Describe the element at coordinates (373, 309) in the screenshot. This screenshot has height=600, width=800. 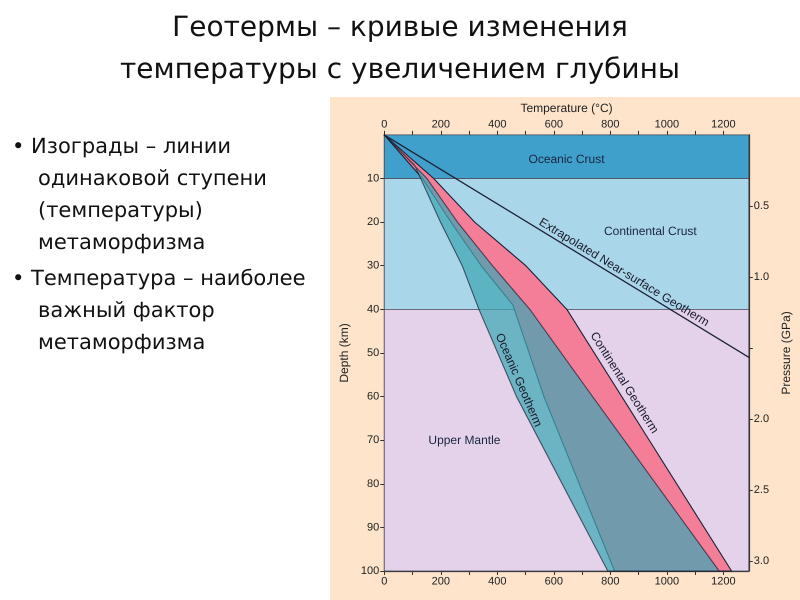
I see `y-tick-label: 40` at that location.